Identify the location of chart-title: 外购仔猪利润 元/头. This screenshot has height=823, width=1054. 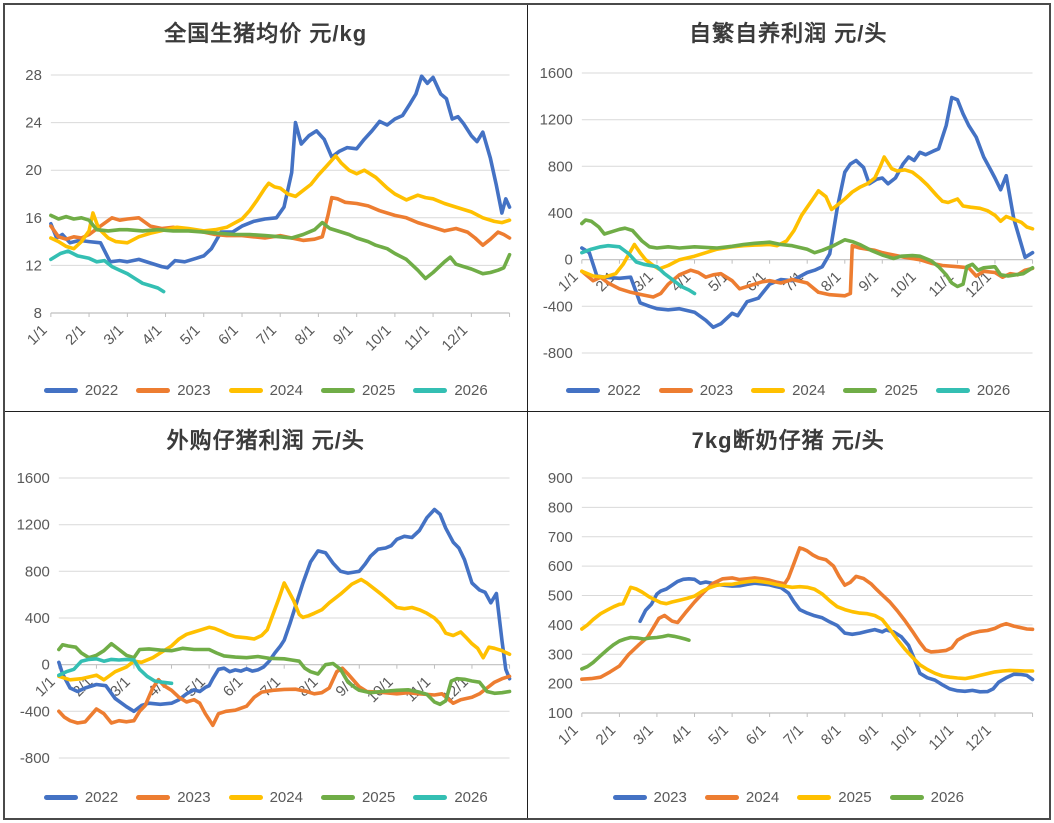
(265, 440).